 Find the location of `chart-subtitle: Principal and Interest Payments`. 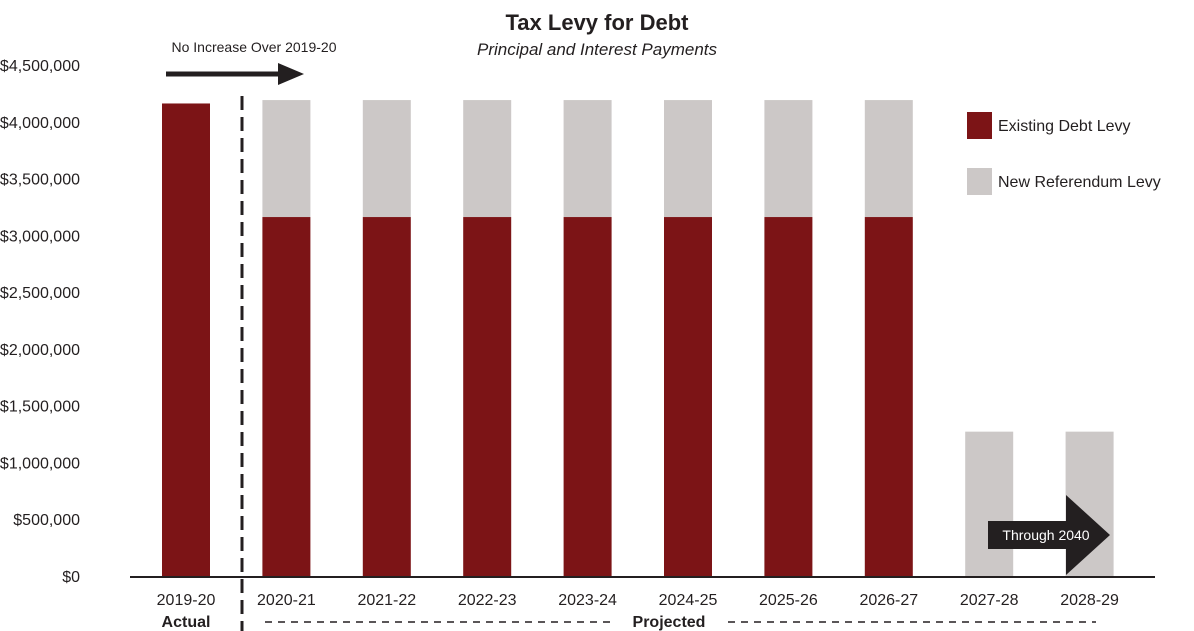

chart-subtitle: Principal and Interest Payments is located at coordinates (596, 49).